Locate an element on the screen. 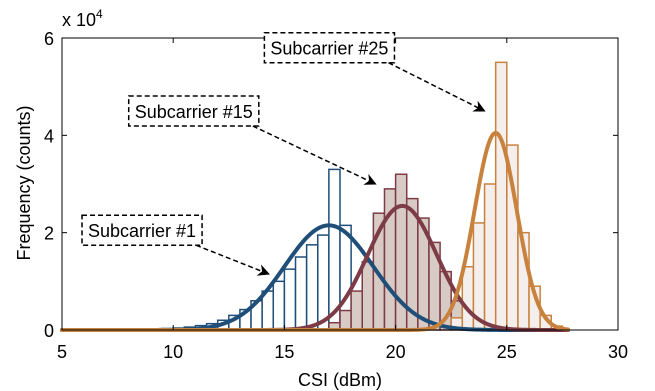 The height and width of the screenshot is (391, 655). y-axis-title: Frequency (counts) is located at coordinates (24, 182).